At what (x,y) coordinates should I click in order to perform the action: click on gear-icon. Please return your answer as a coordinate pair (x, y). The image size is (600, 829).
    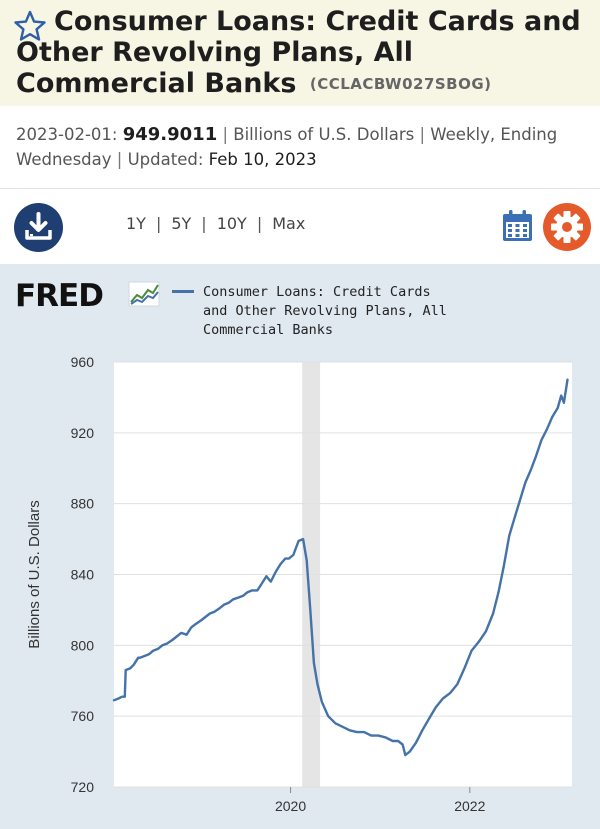
    Looking at the image, I should click on (567, 227).